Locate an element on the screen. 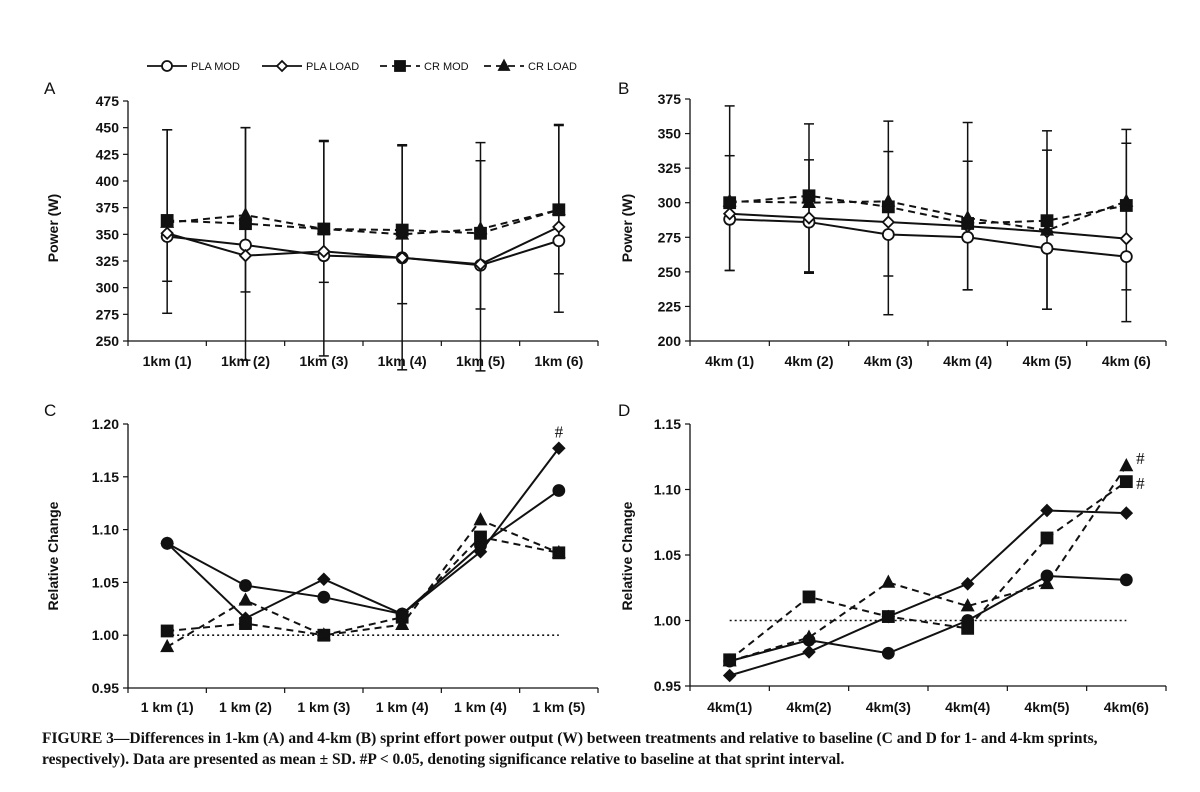  panel-letter: D is located at coordinates (624, 410).